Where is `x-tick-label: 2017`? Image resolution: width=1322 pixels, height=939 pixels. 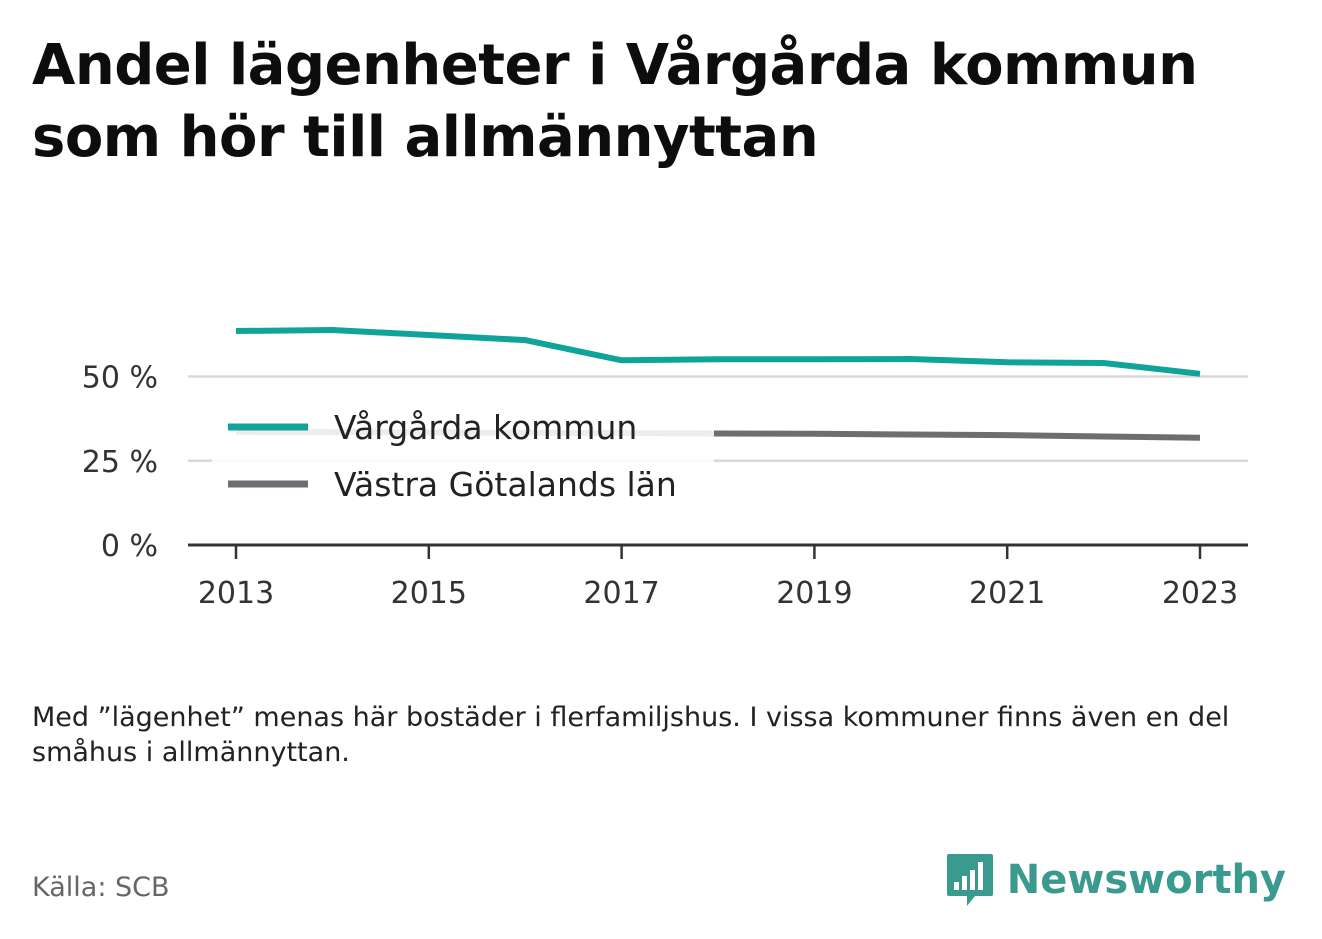 x-tick-label: 2017 is located at coordinates (621, 593).